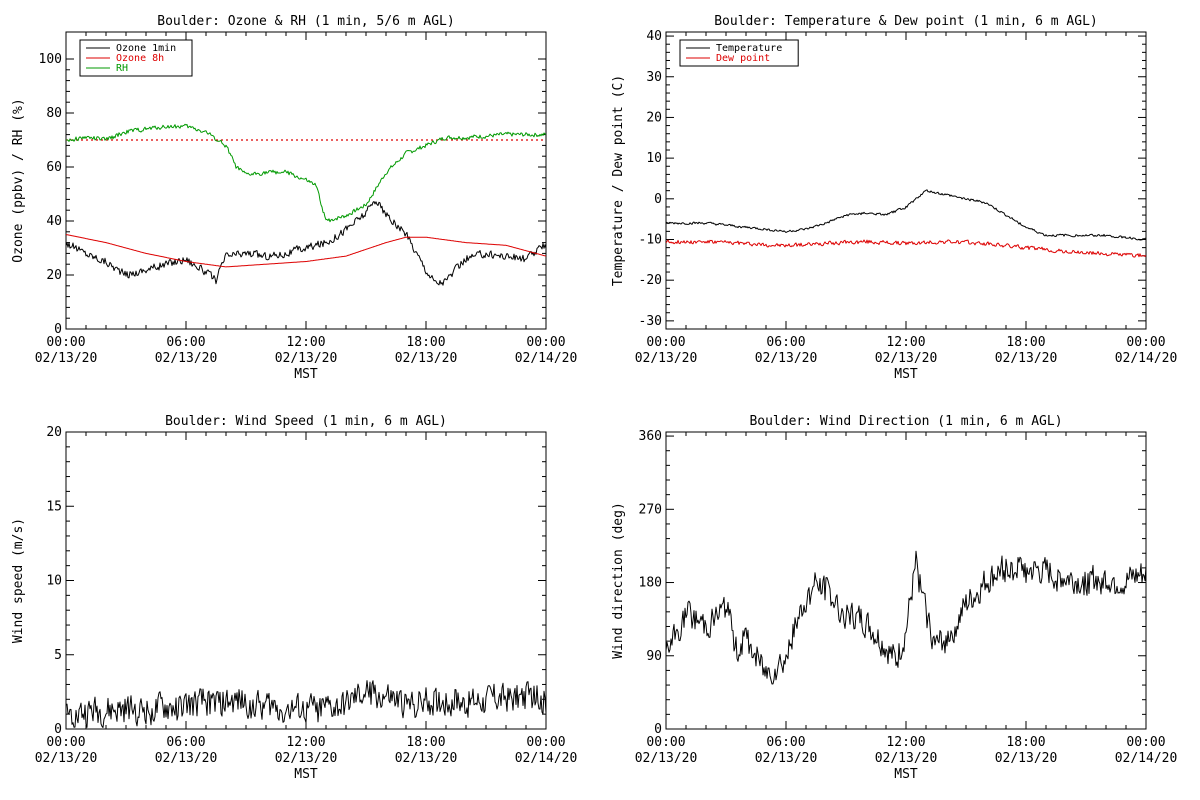 The image size is (1200, 800). Describe the element at coordinates (18, 580) in the screenshot. I see `y-axis-label: Wind speed (m/s)` at that location.